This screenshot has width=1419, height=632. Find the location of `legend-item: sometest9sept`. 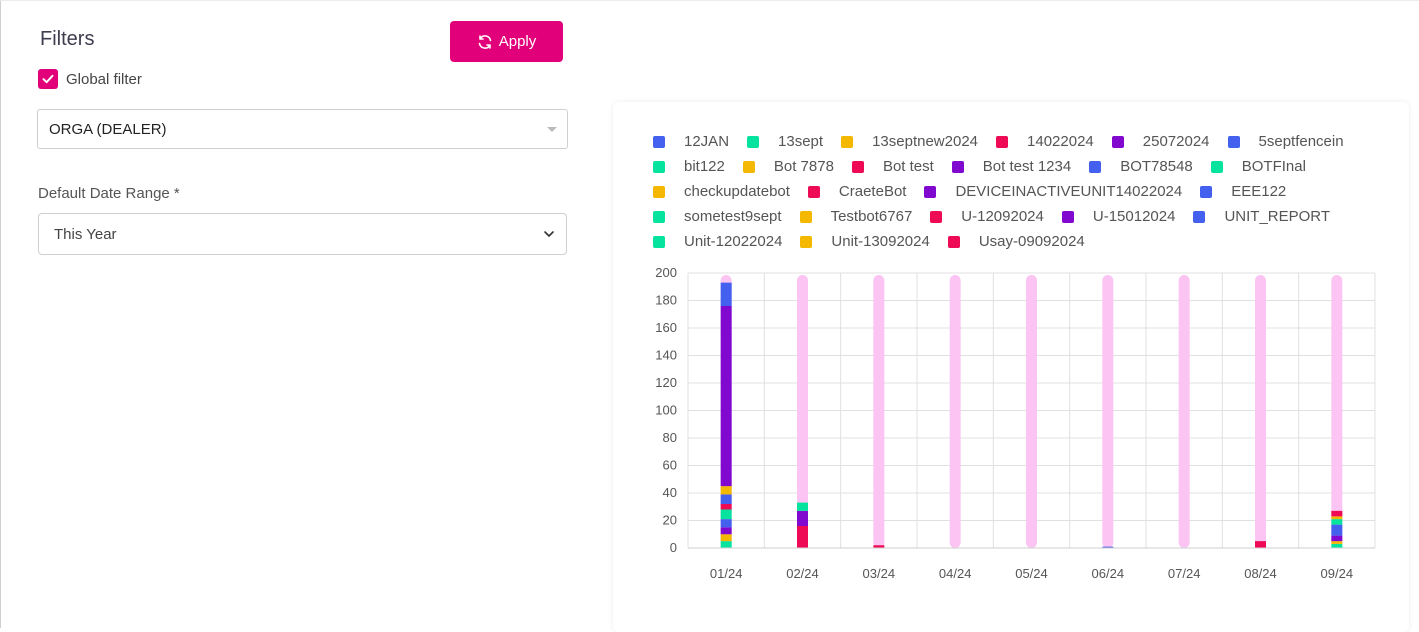

legend-item: sometest9sept is located at coordinates (717, 216).